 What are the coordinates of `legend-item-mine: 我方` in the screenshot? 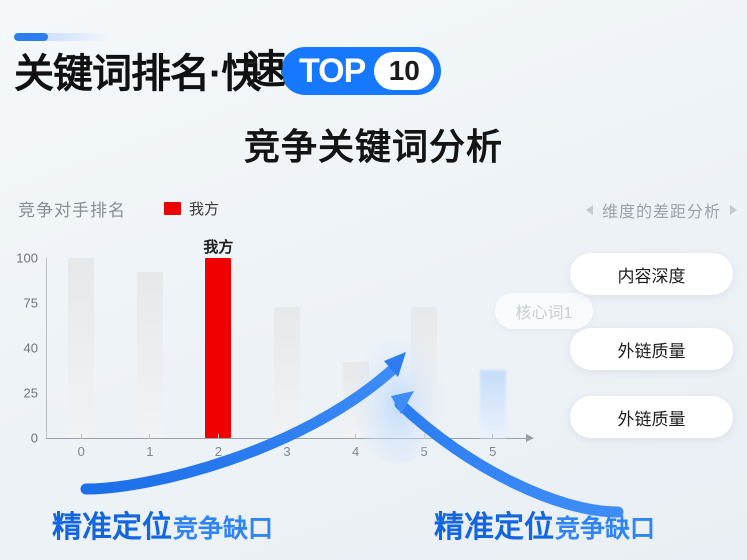 It's located at (191, 208).